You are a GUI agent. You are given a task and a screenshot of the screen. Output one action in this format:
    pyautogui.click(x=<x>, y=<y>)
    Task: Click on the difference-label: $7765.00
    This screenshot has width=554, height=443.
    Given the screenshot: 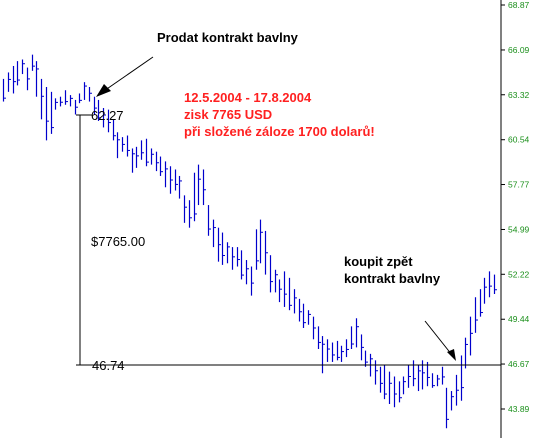 What is the action you would take?
    pyautogui.click(x=118, y=241)
    